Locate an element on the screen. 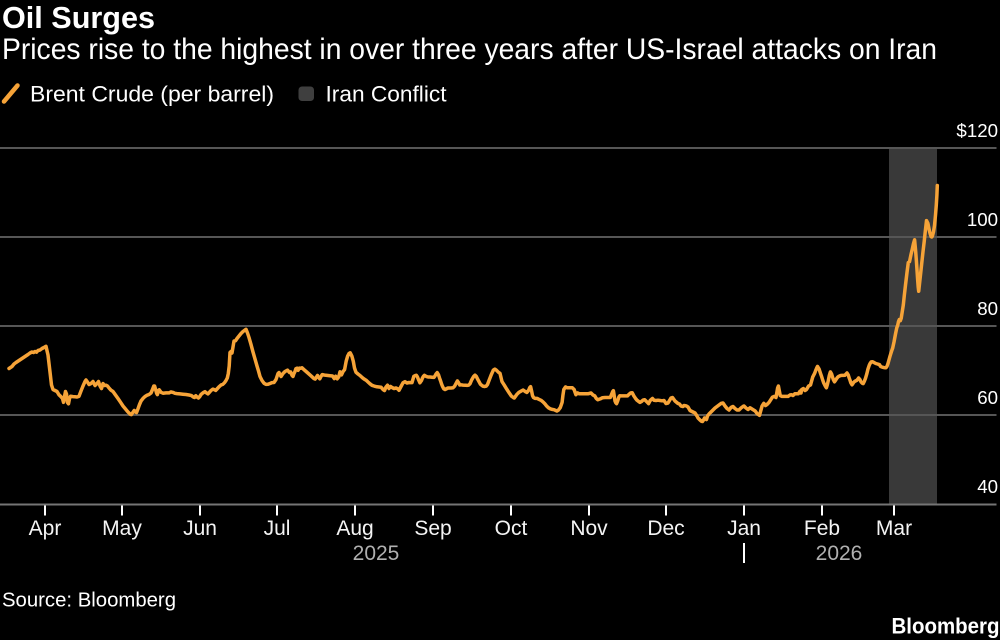 The image size is (1000, 640). svg-text: Source: Bloomberg is located at coordinates (89, 600).